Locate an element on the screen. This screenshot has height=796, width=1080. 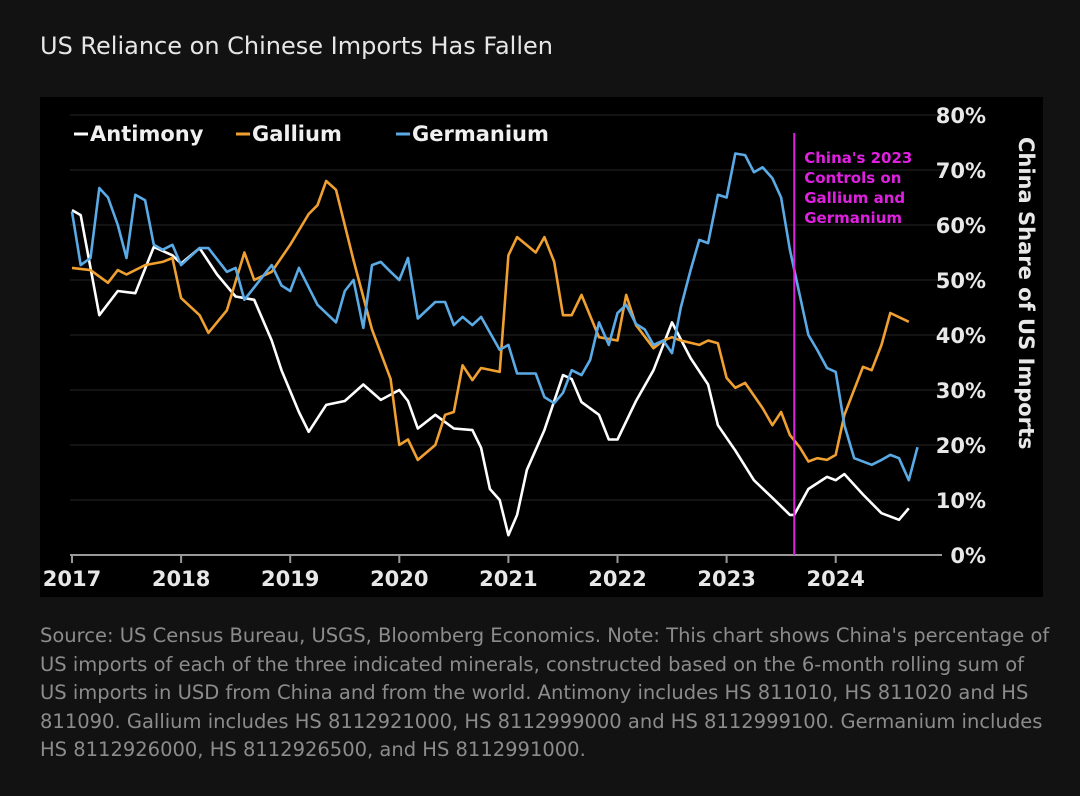
y-tick-label: 70% is located at coordinates (961, 171).